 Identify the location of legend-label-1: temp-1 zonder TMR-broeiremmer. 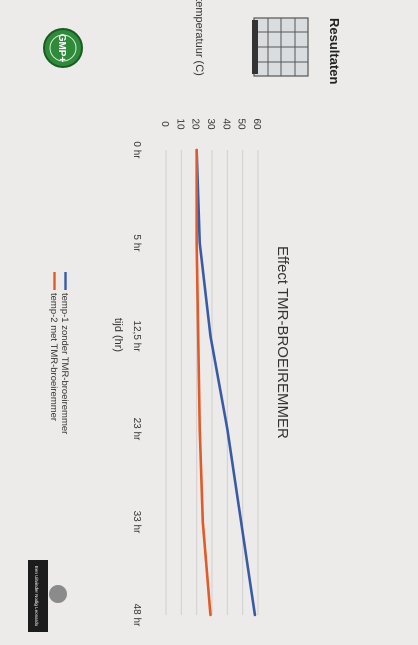
(64, 363).